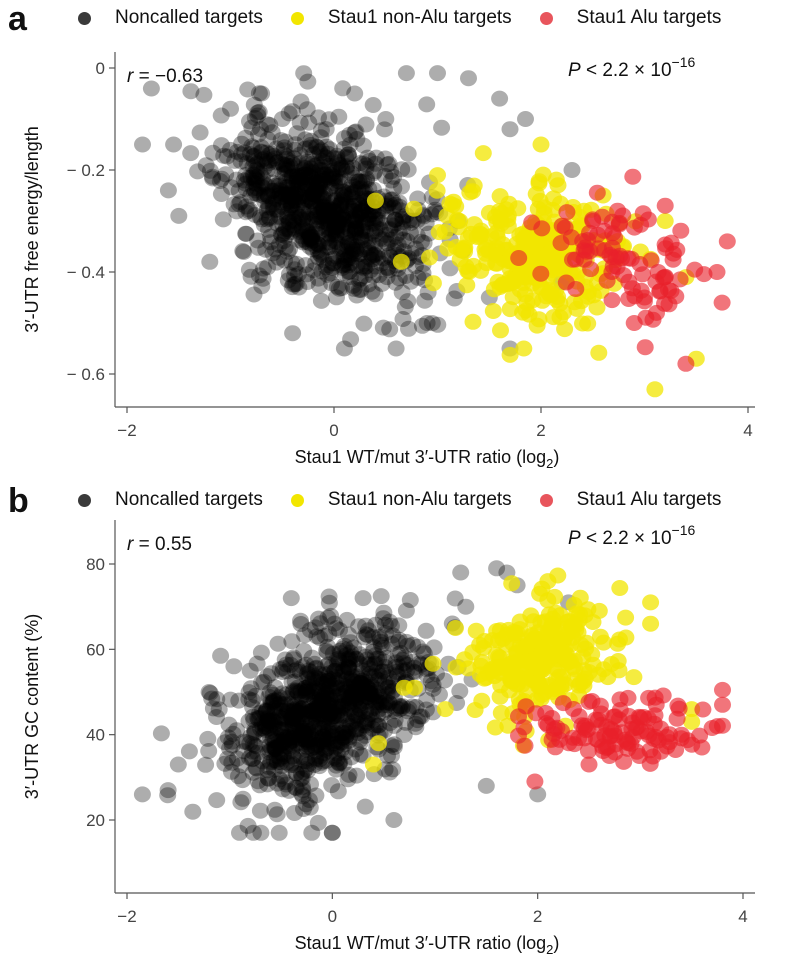  What do you see at coordinates (630, 500) in the screenshot?
I see `legend-item-alu: Stau1 Alu targets` at bounding box center [630, 500].